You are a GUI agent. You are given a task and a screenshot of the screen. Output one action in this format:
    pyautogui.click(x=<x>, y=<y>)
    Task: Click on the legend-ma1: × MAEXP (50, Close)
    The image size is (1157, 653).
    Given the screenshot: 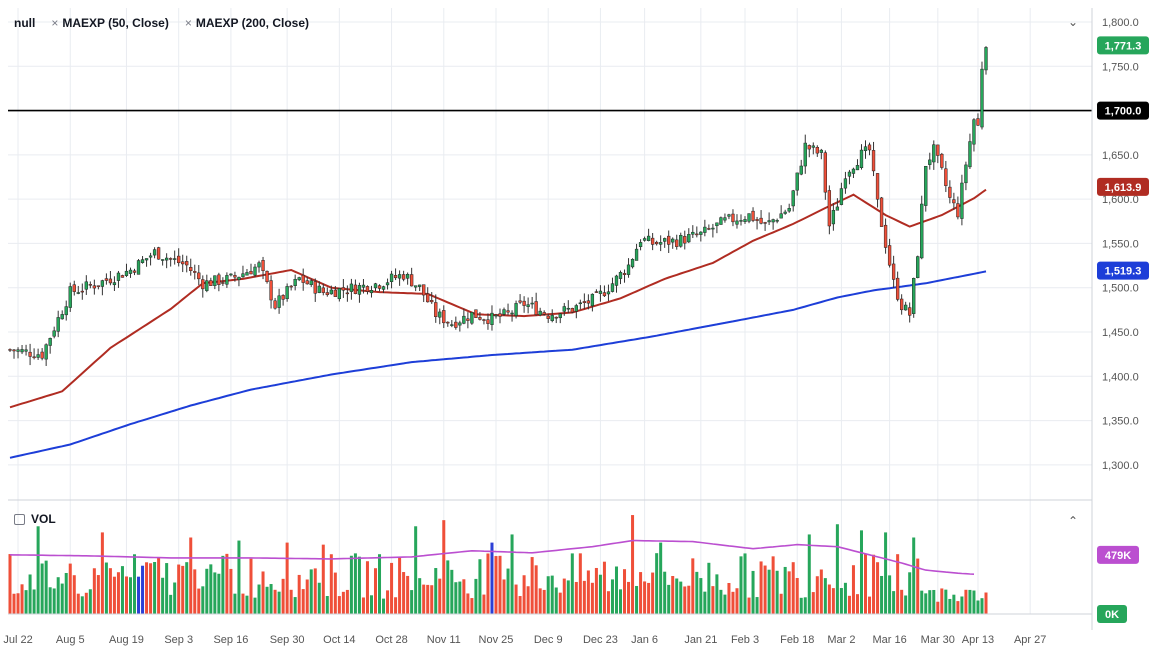 What is the action you would take?
    pyautogui.click(x=110, y=23)
    